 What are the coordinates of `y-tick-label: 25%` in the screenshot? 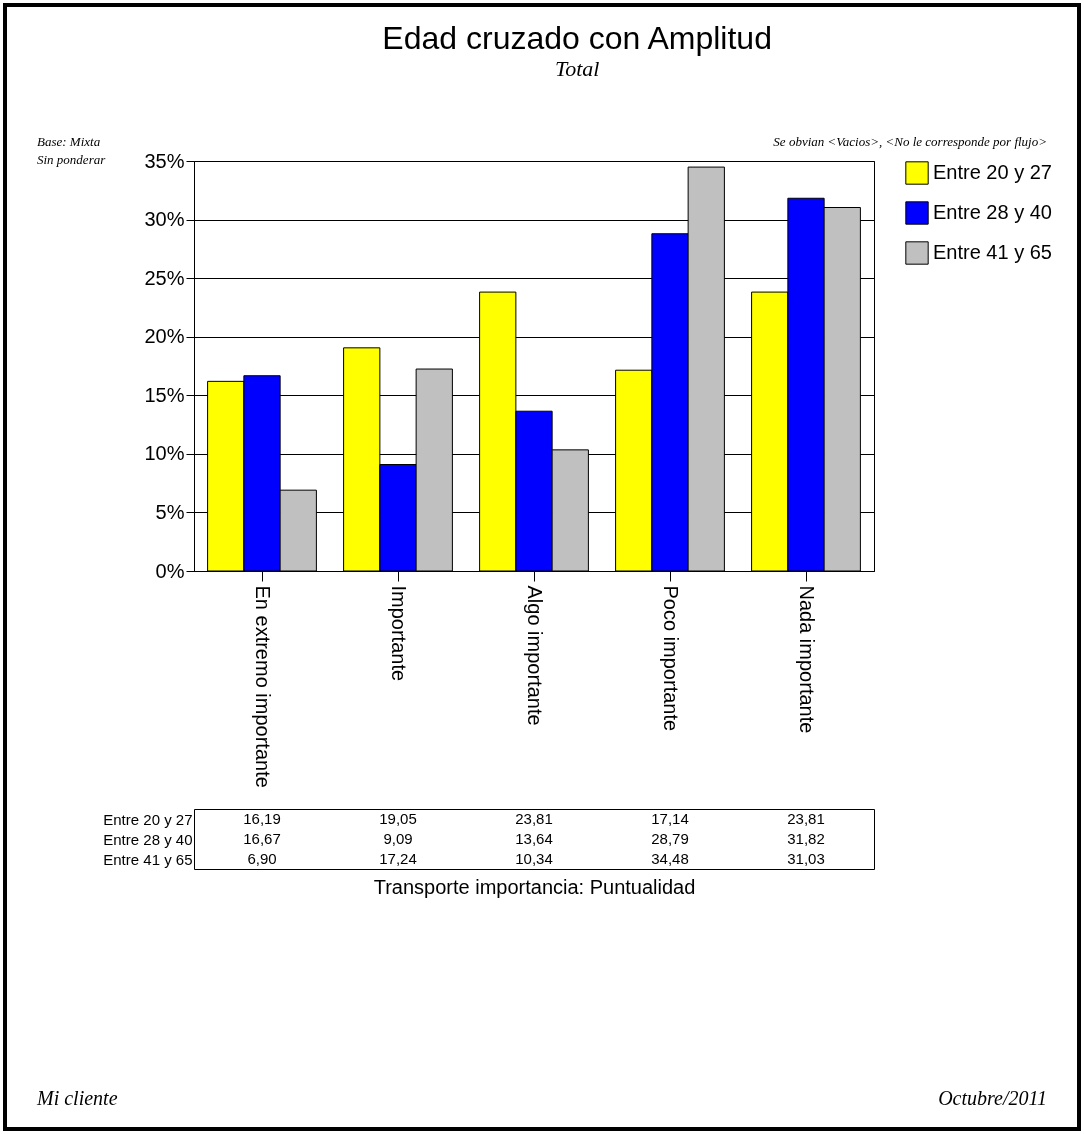 It's located at (164, 277).